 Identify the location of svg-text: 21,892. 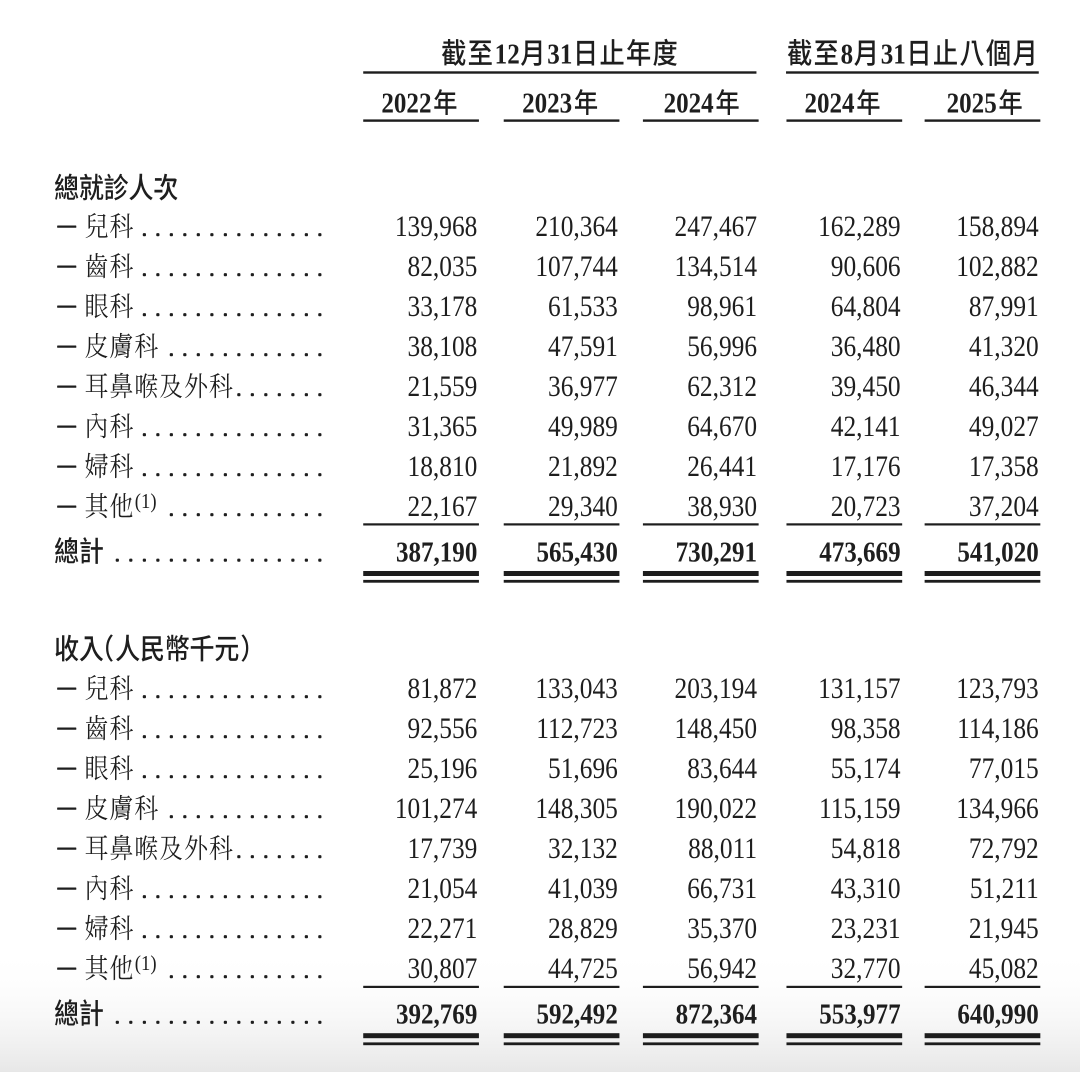
(583, 466).